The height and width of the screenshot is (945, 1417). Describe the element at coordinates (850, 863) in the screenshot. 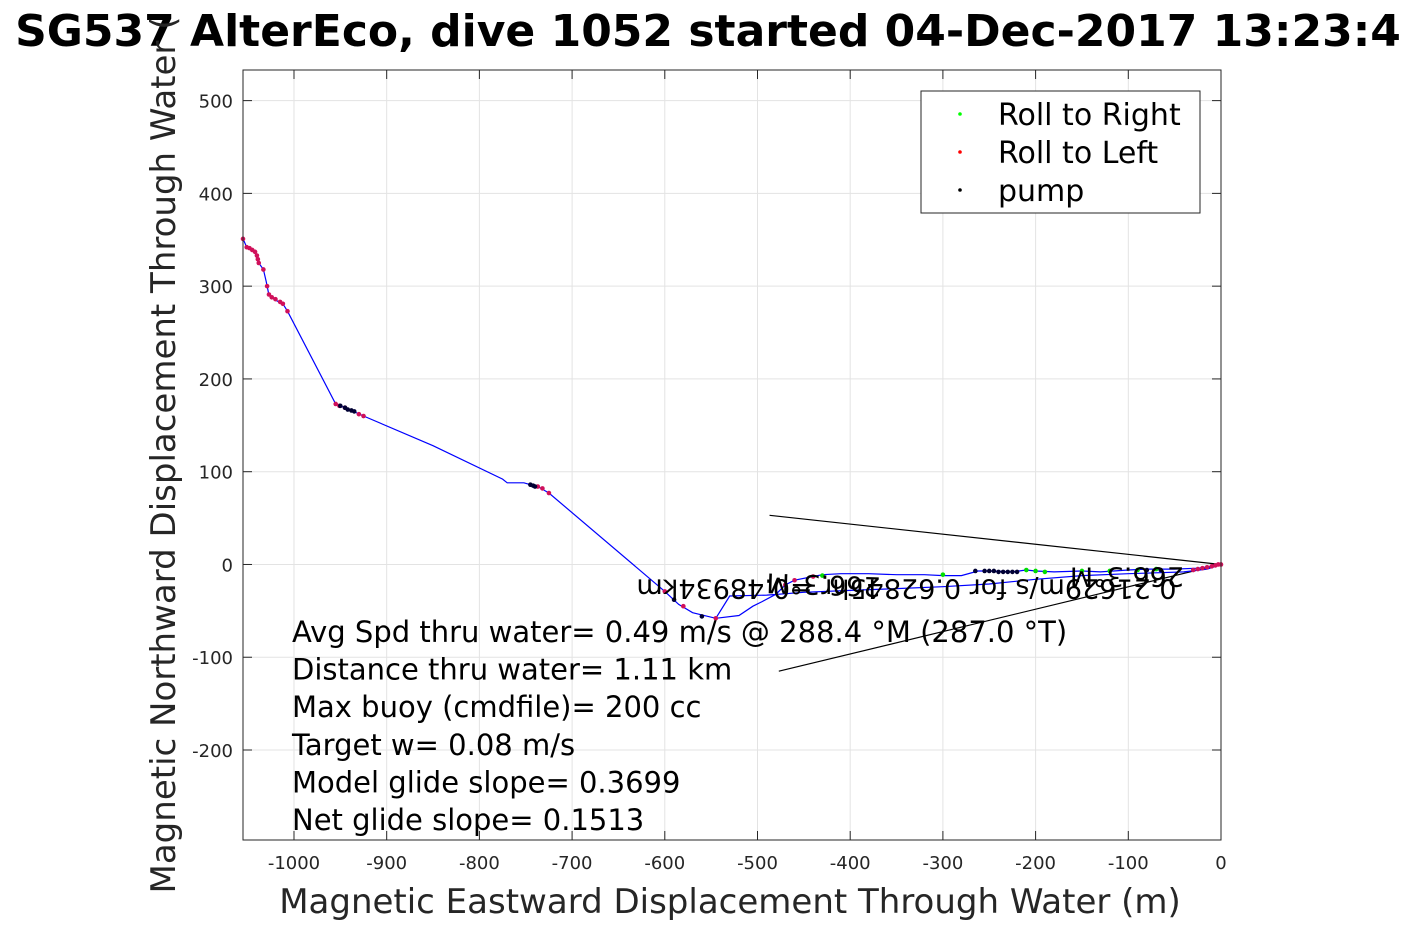

I see `x-tick-label: -400` at that location.